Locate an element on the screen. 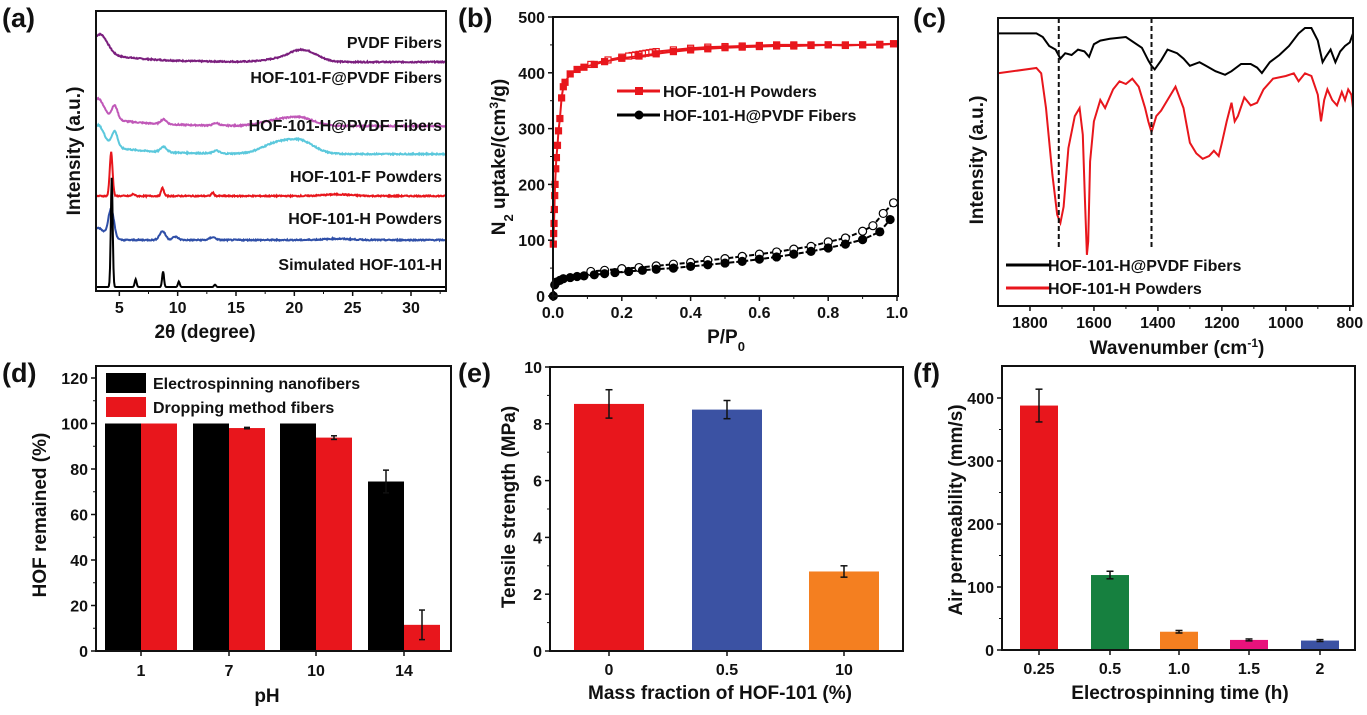 The image size is (1367, 715). e-y-tick-label: 6 is located at coordinates (537, 482).